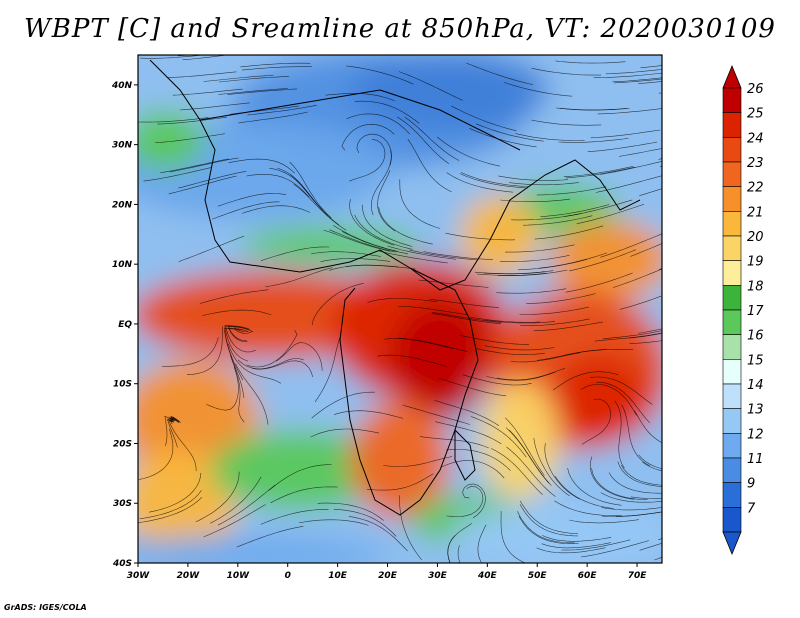  I want to click on colorbar: 26 25 24 23 22 21 20 19 18 17 16 15 14 13 12 11 9 7, so click(743, 310).